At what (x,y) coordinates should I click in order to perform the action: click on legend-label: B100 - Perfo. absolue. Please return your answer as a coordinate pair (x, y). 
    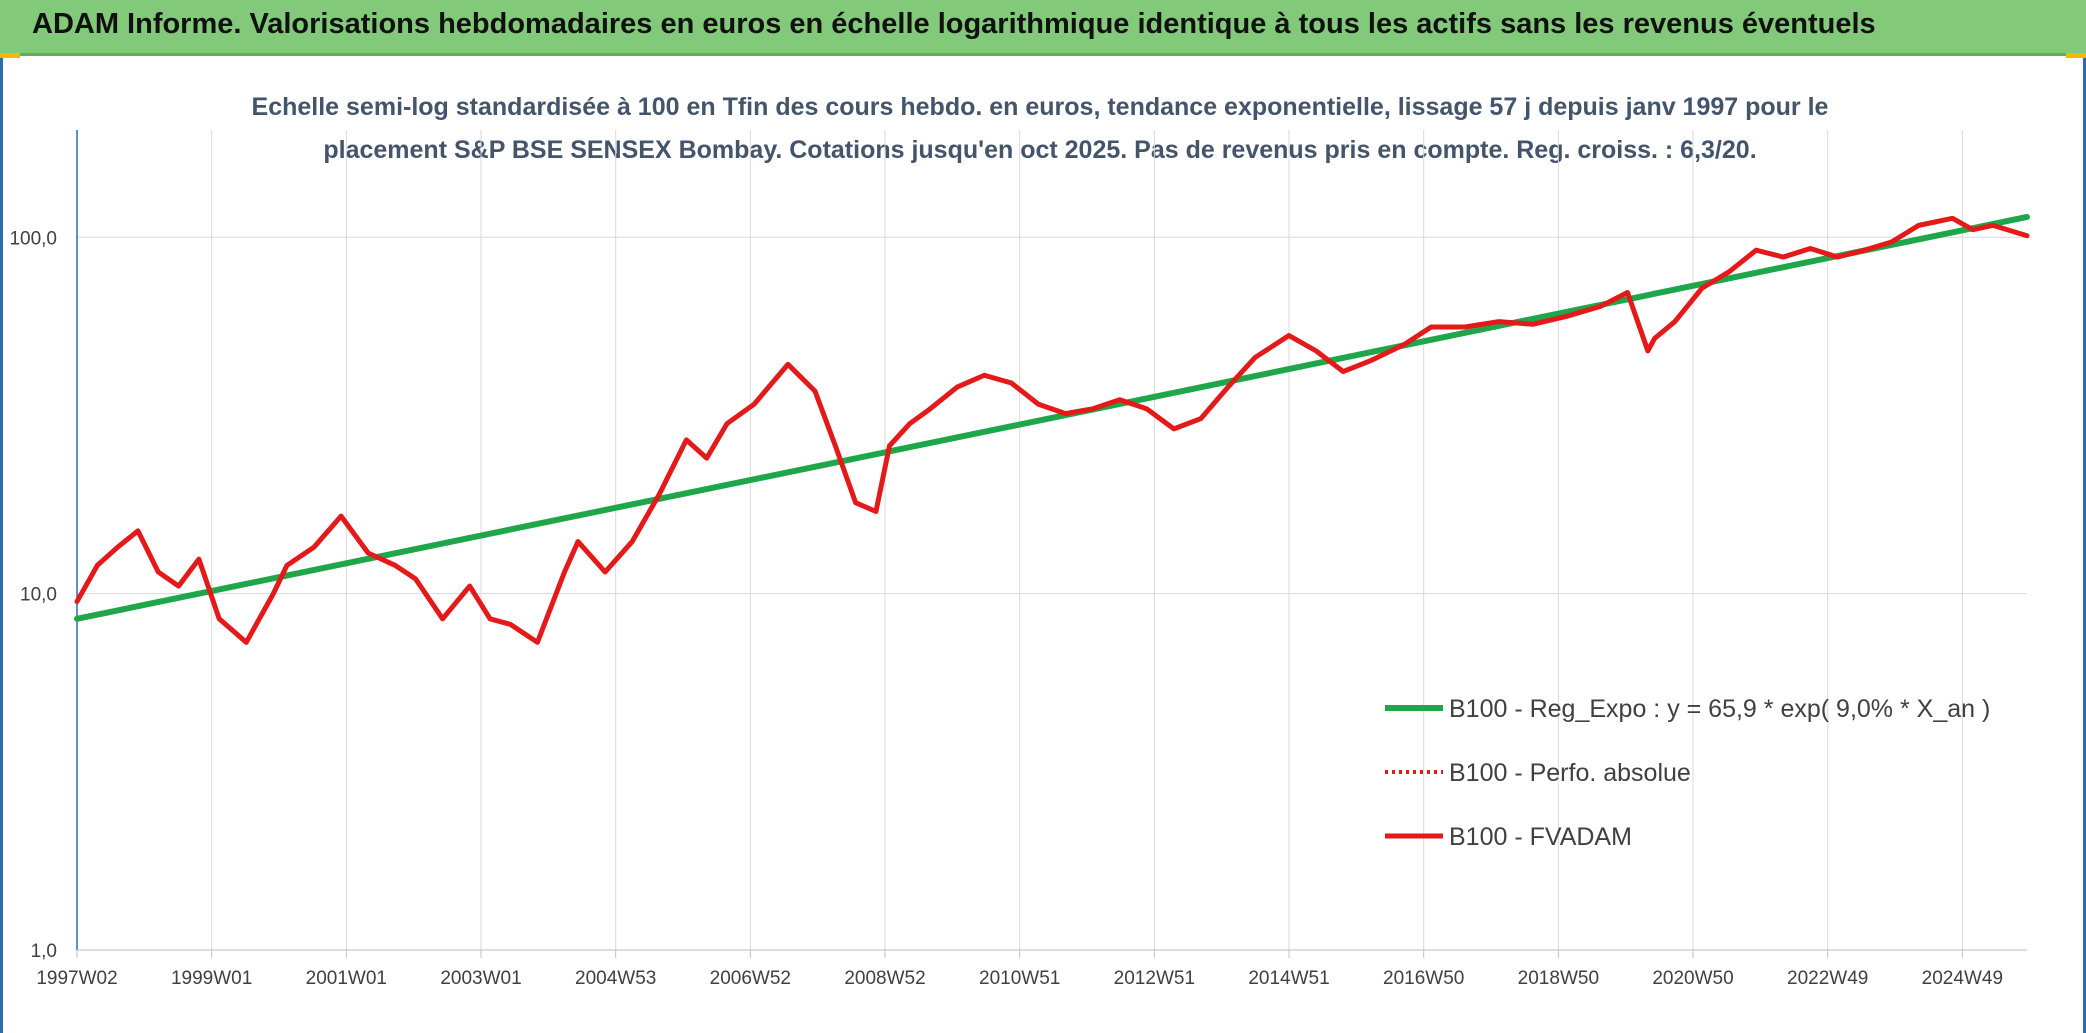
    Looking at the image, I should click on (1570, 773).